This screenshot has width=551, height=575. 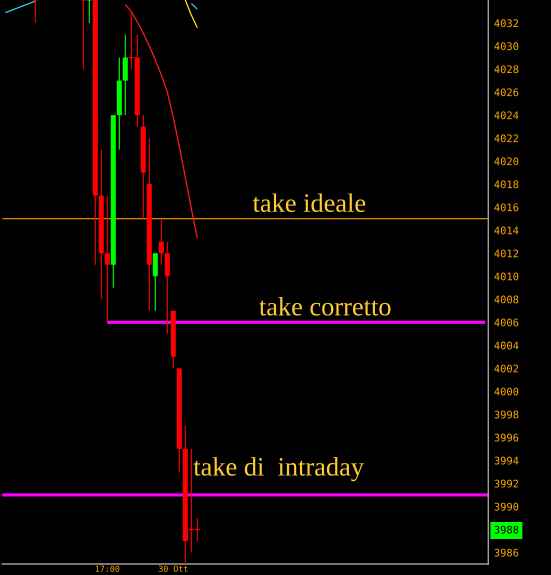 I want to click on y-tick-label: 4024, so click(x=506, y=115).